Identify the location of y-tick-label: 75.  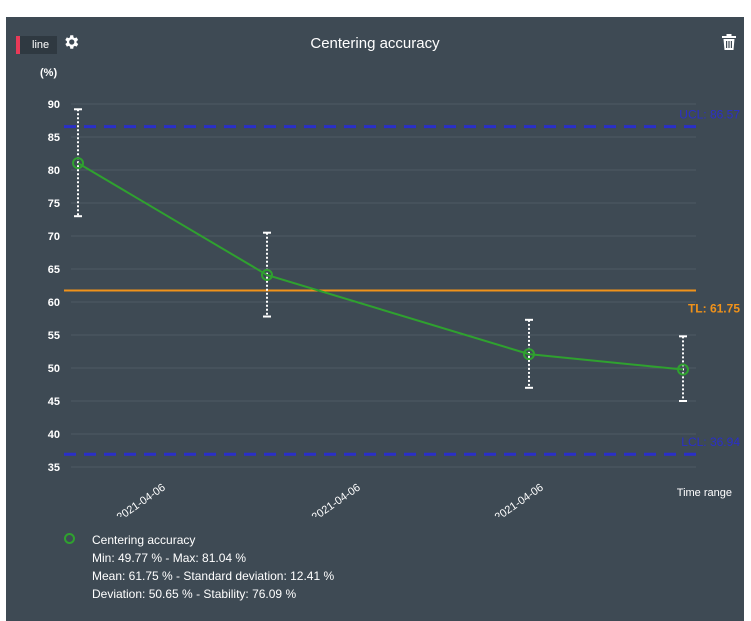
(54, 204).